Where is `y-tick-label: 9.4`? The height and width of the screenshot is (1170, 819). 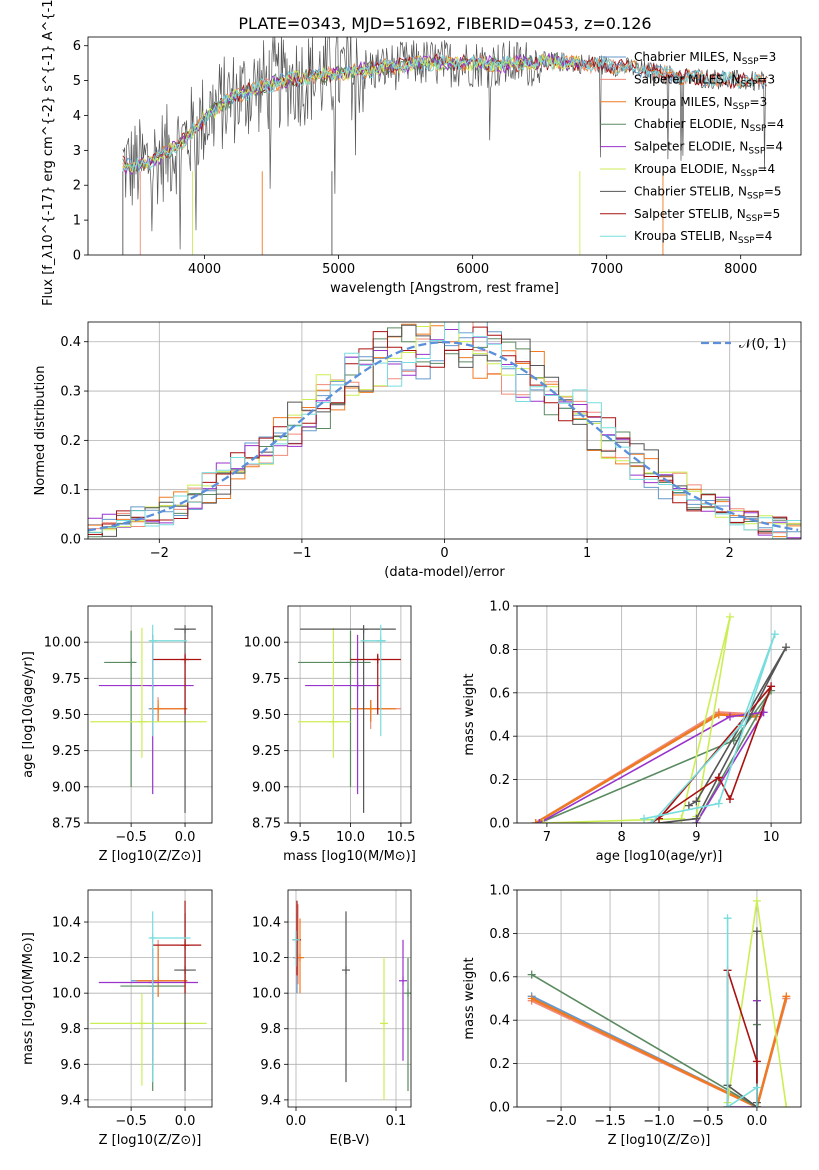
y-tick-label: 9.4 is located at coordinates (70, 1100).